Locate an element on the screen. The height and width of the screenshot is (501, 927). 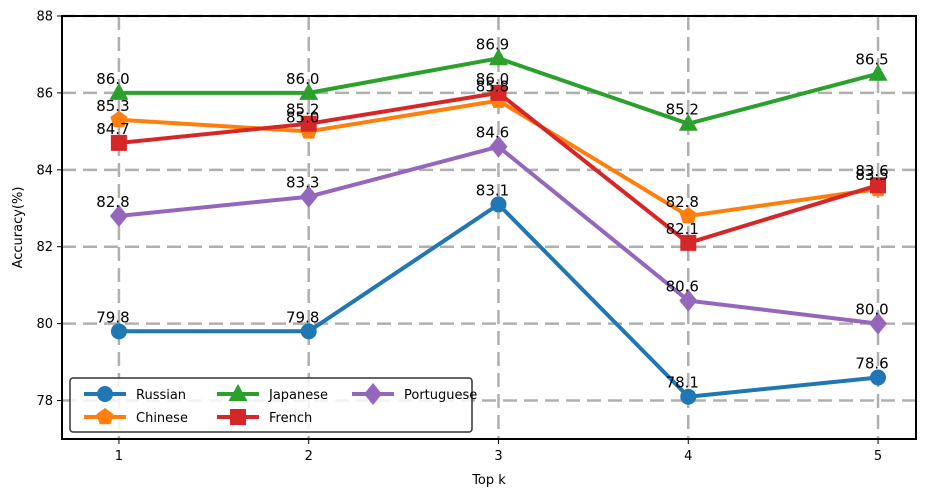
legend-marker-portuguese is located at coordinates (373, 394).